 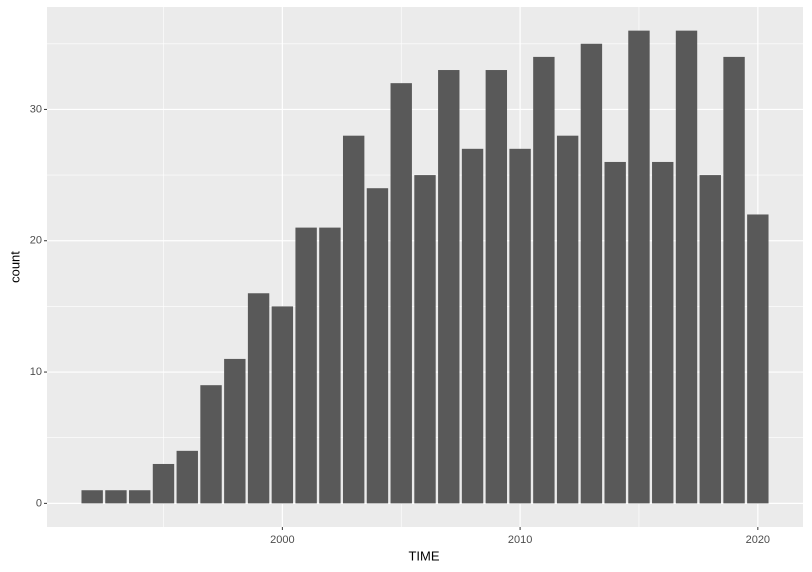 I want to click on y-tick-label: 30, so click(x=36, y=109).